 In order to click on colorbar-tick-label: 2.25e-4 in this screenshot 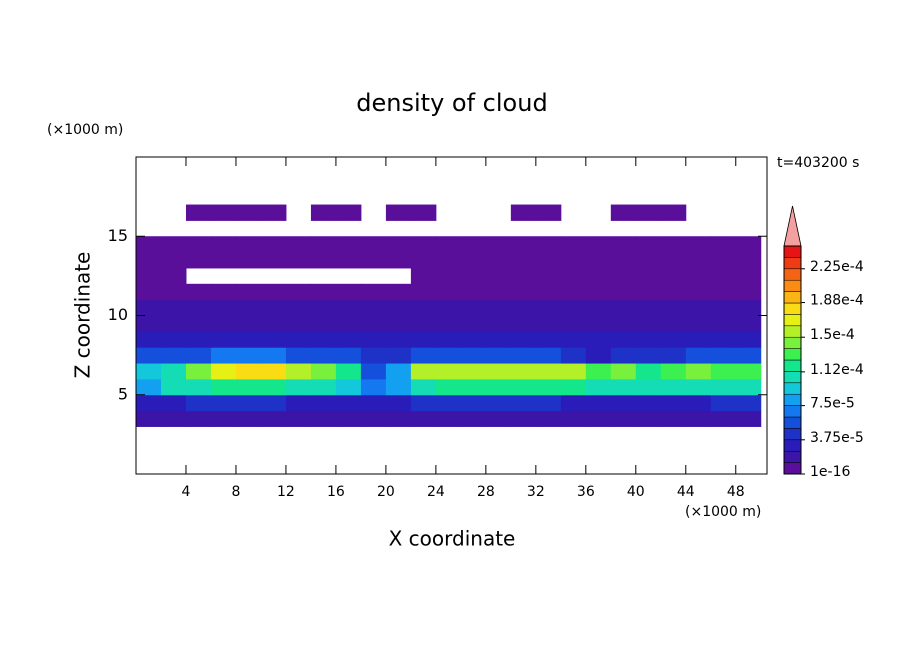, I will do `click(837, 267)`.